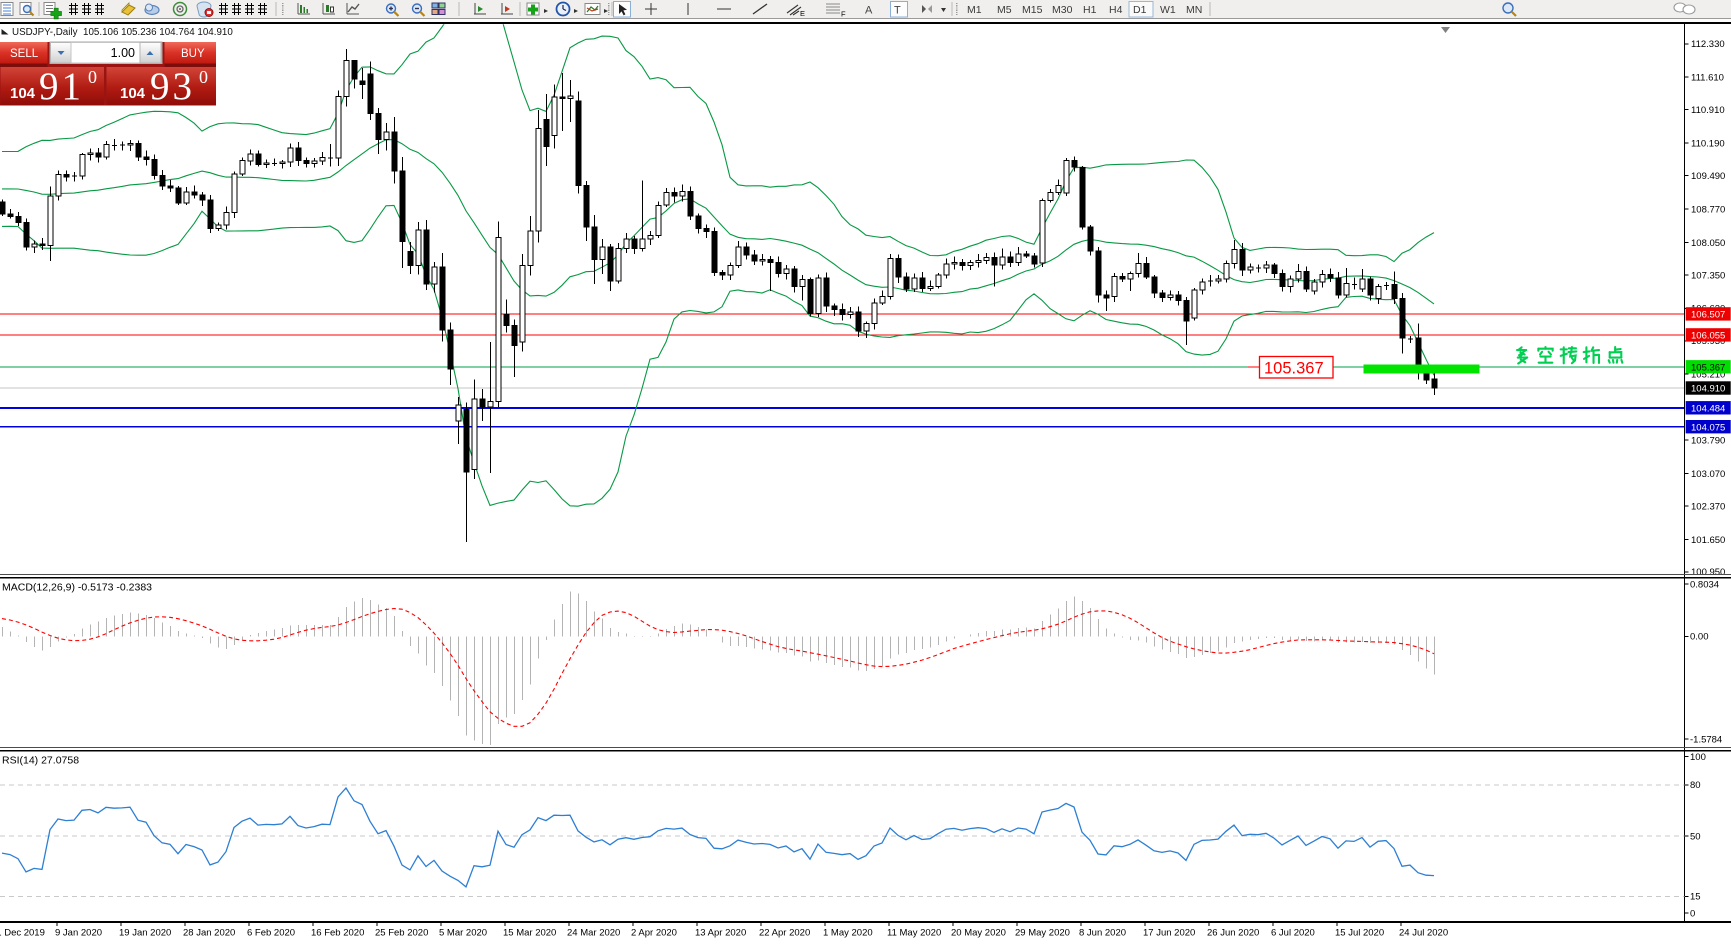  I want to click on svg-text: 25 Feb 2020, so click(401, 933).